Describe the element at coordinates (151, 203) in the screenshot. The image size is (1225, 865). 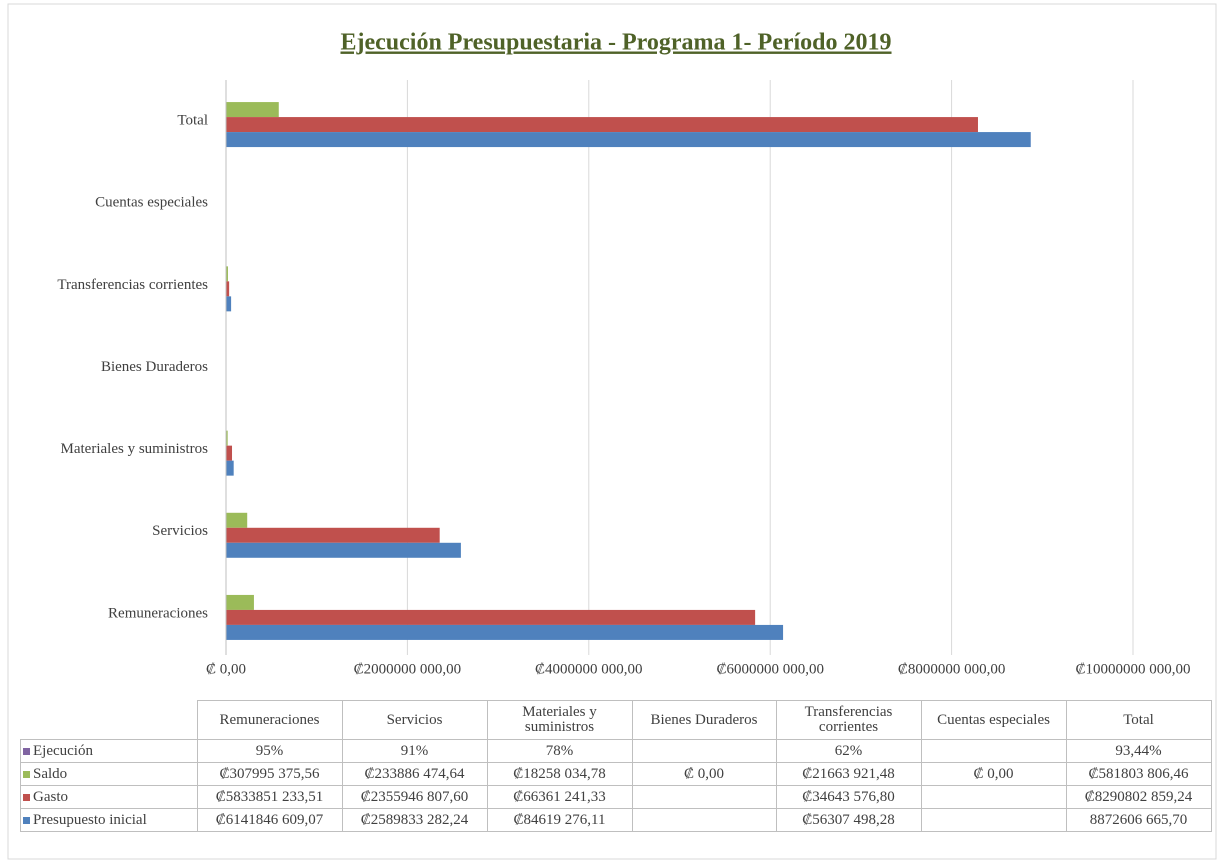
I see `y-tick-label: Cuentas especiales` at that location.